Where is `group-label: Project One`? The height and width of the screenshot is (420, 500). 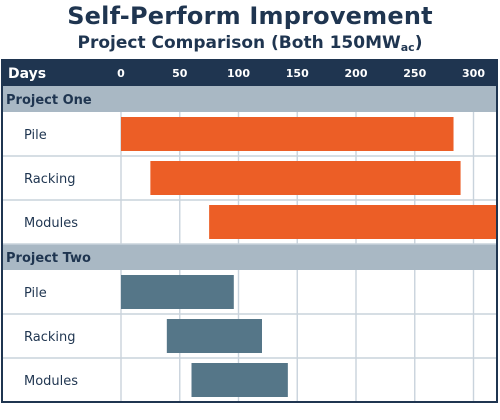 group-label: Project One is located at coordinates (49, 100).